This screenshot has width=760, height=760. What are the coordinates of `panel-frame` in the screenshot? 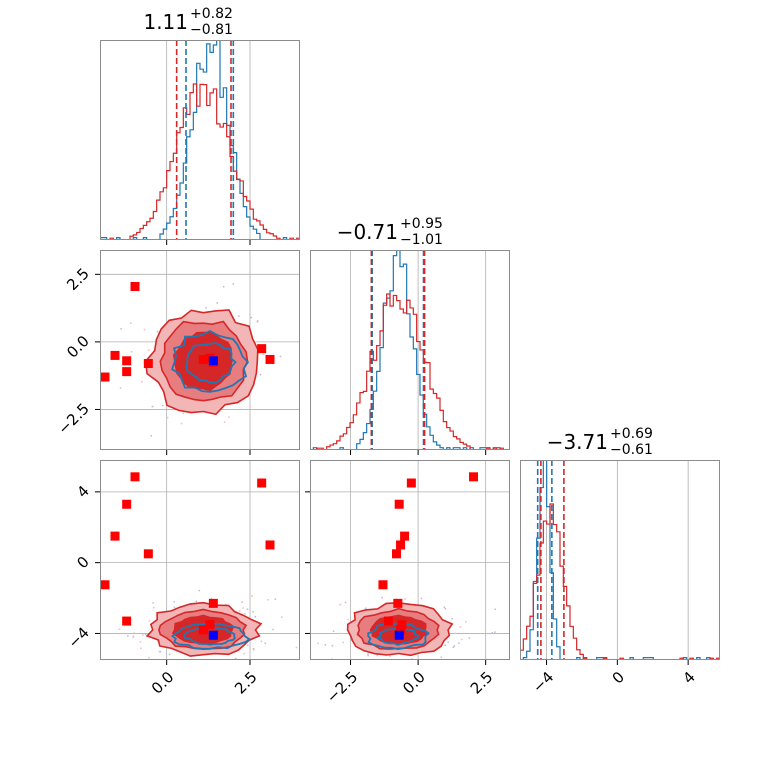 It's located at (200, 350).